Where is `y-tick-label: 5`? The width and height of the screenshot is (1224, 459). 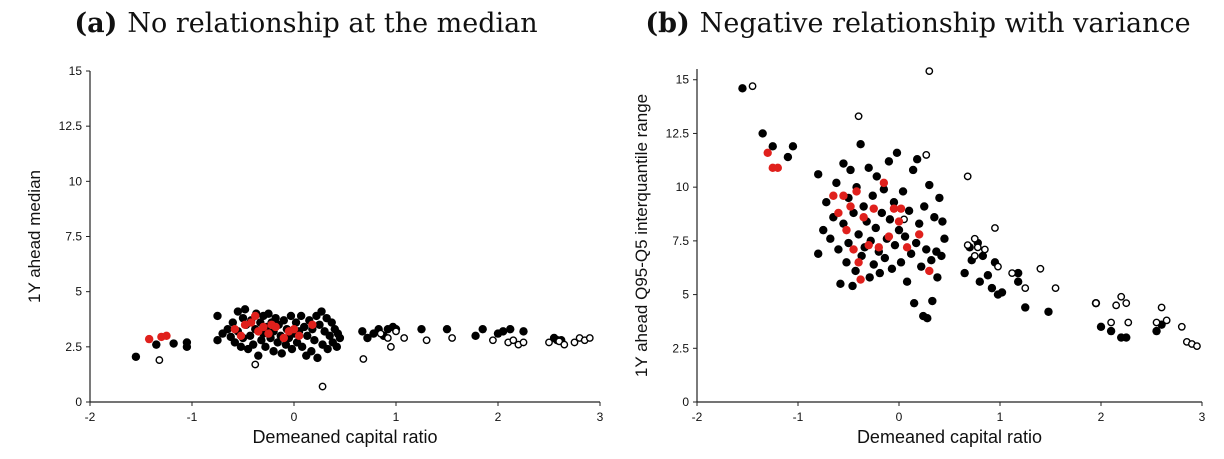 y-tick-label: 5 is located at coordinates (685, 295).